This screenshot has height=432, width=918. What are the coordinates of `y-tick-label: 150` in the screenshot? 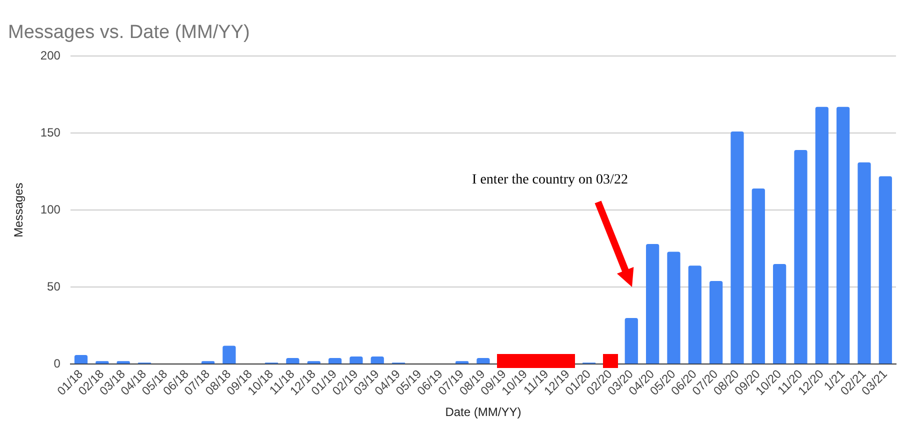 It's located at (50, 132).